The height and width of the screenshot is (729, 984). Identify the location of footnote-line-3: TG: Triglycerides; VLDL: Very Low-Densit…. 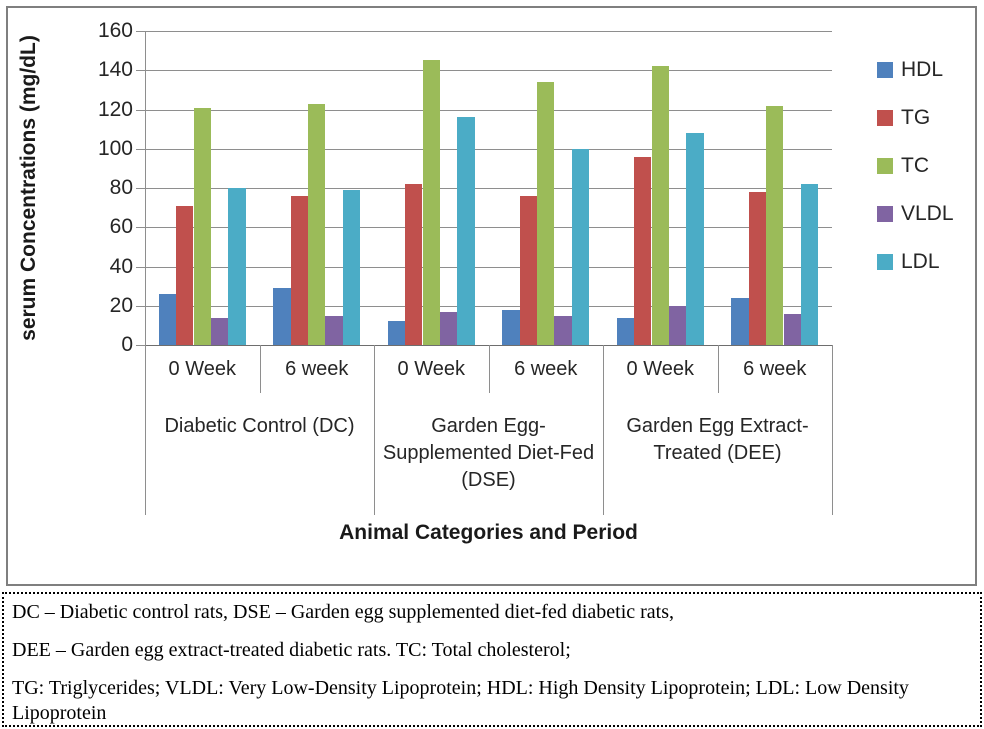
(460, 700).